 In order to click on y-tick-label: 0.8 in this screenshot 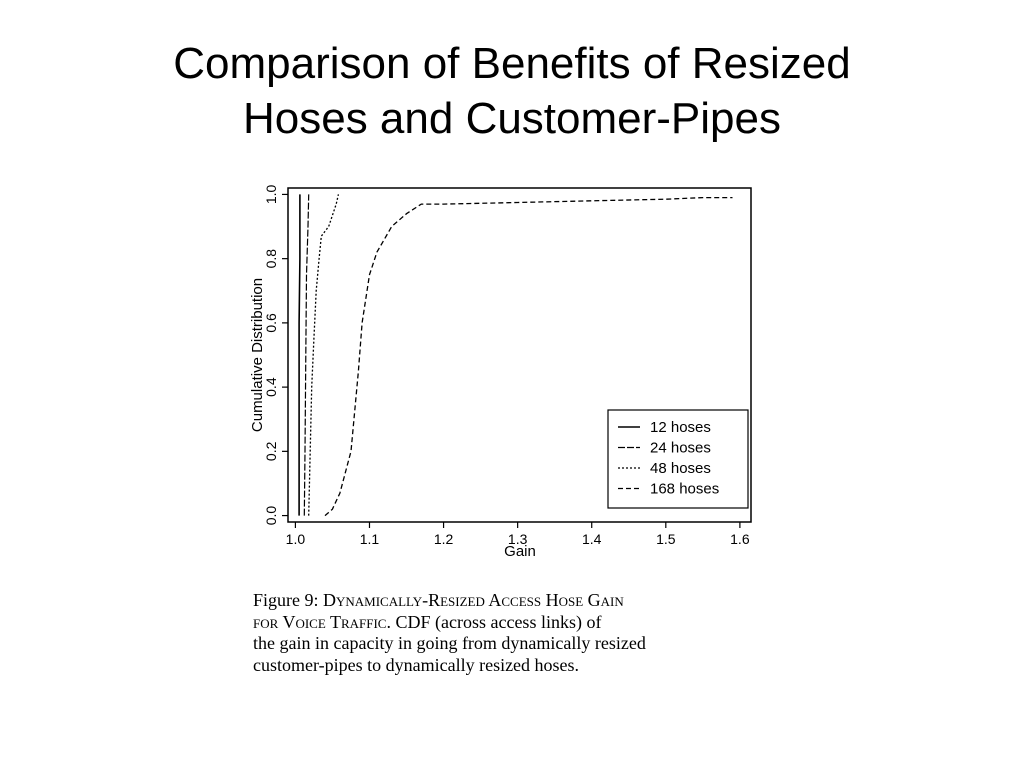, I will do `click(271, 259)`.